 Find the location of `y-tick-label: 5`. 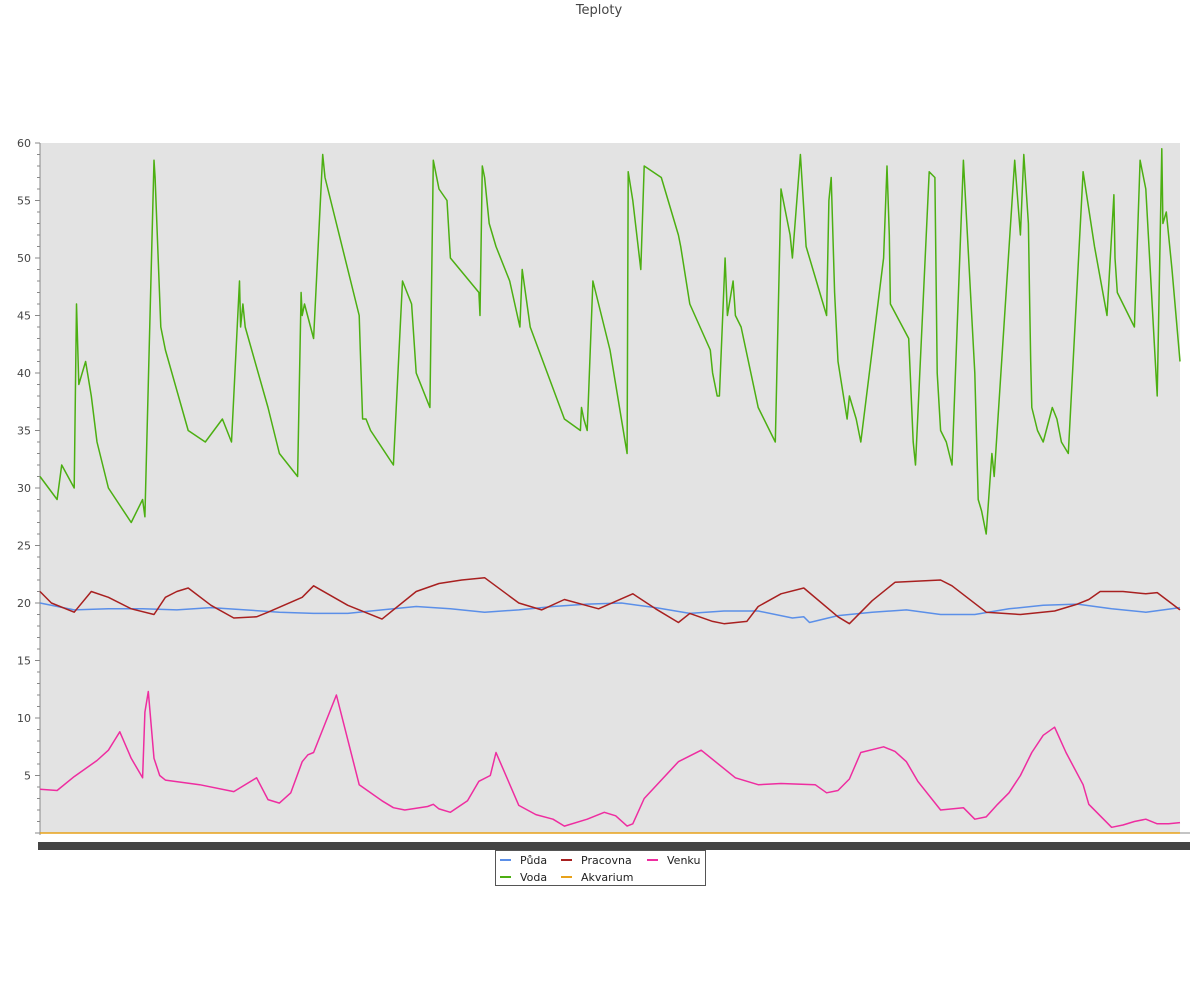

y-tick-label: 5 is located at coordinates (27, 776).